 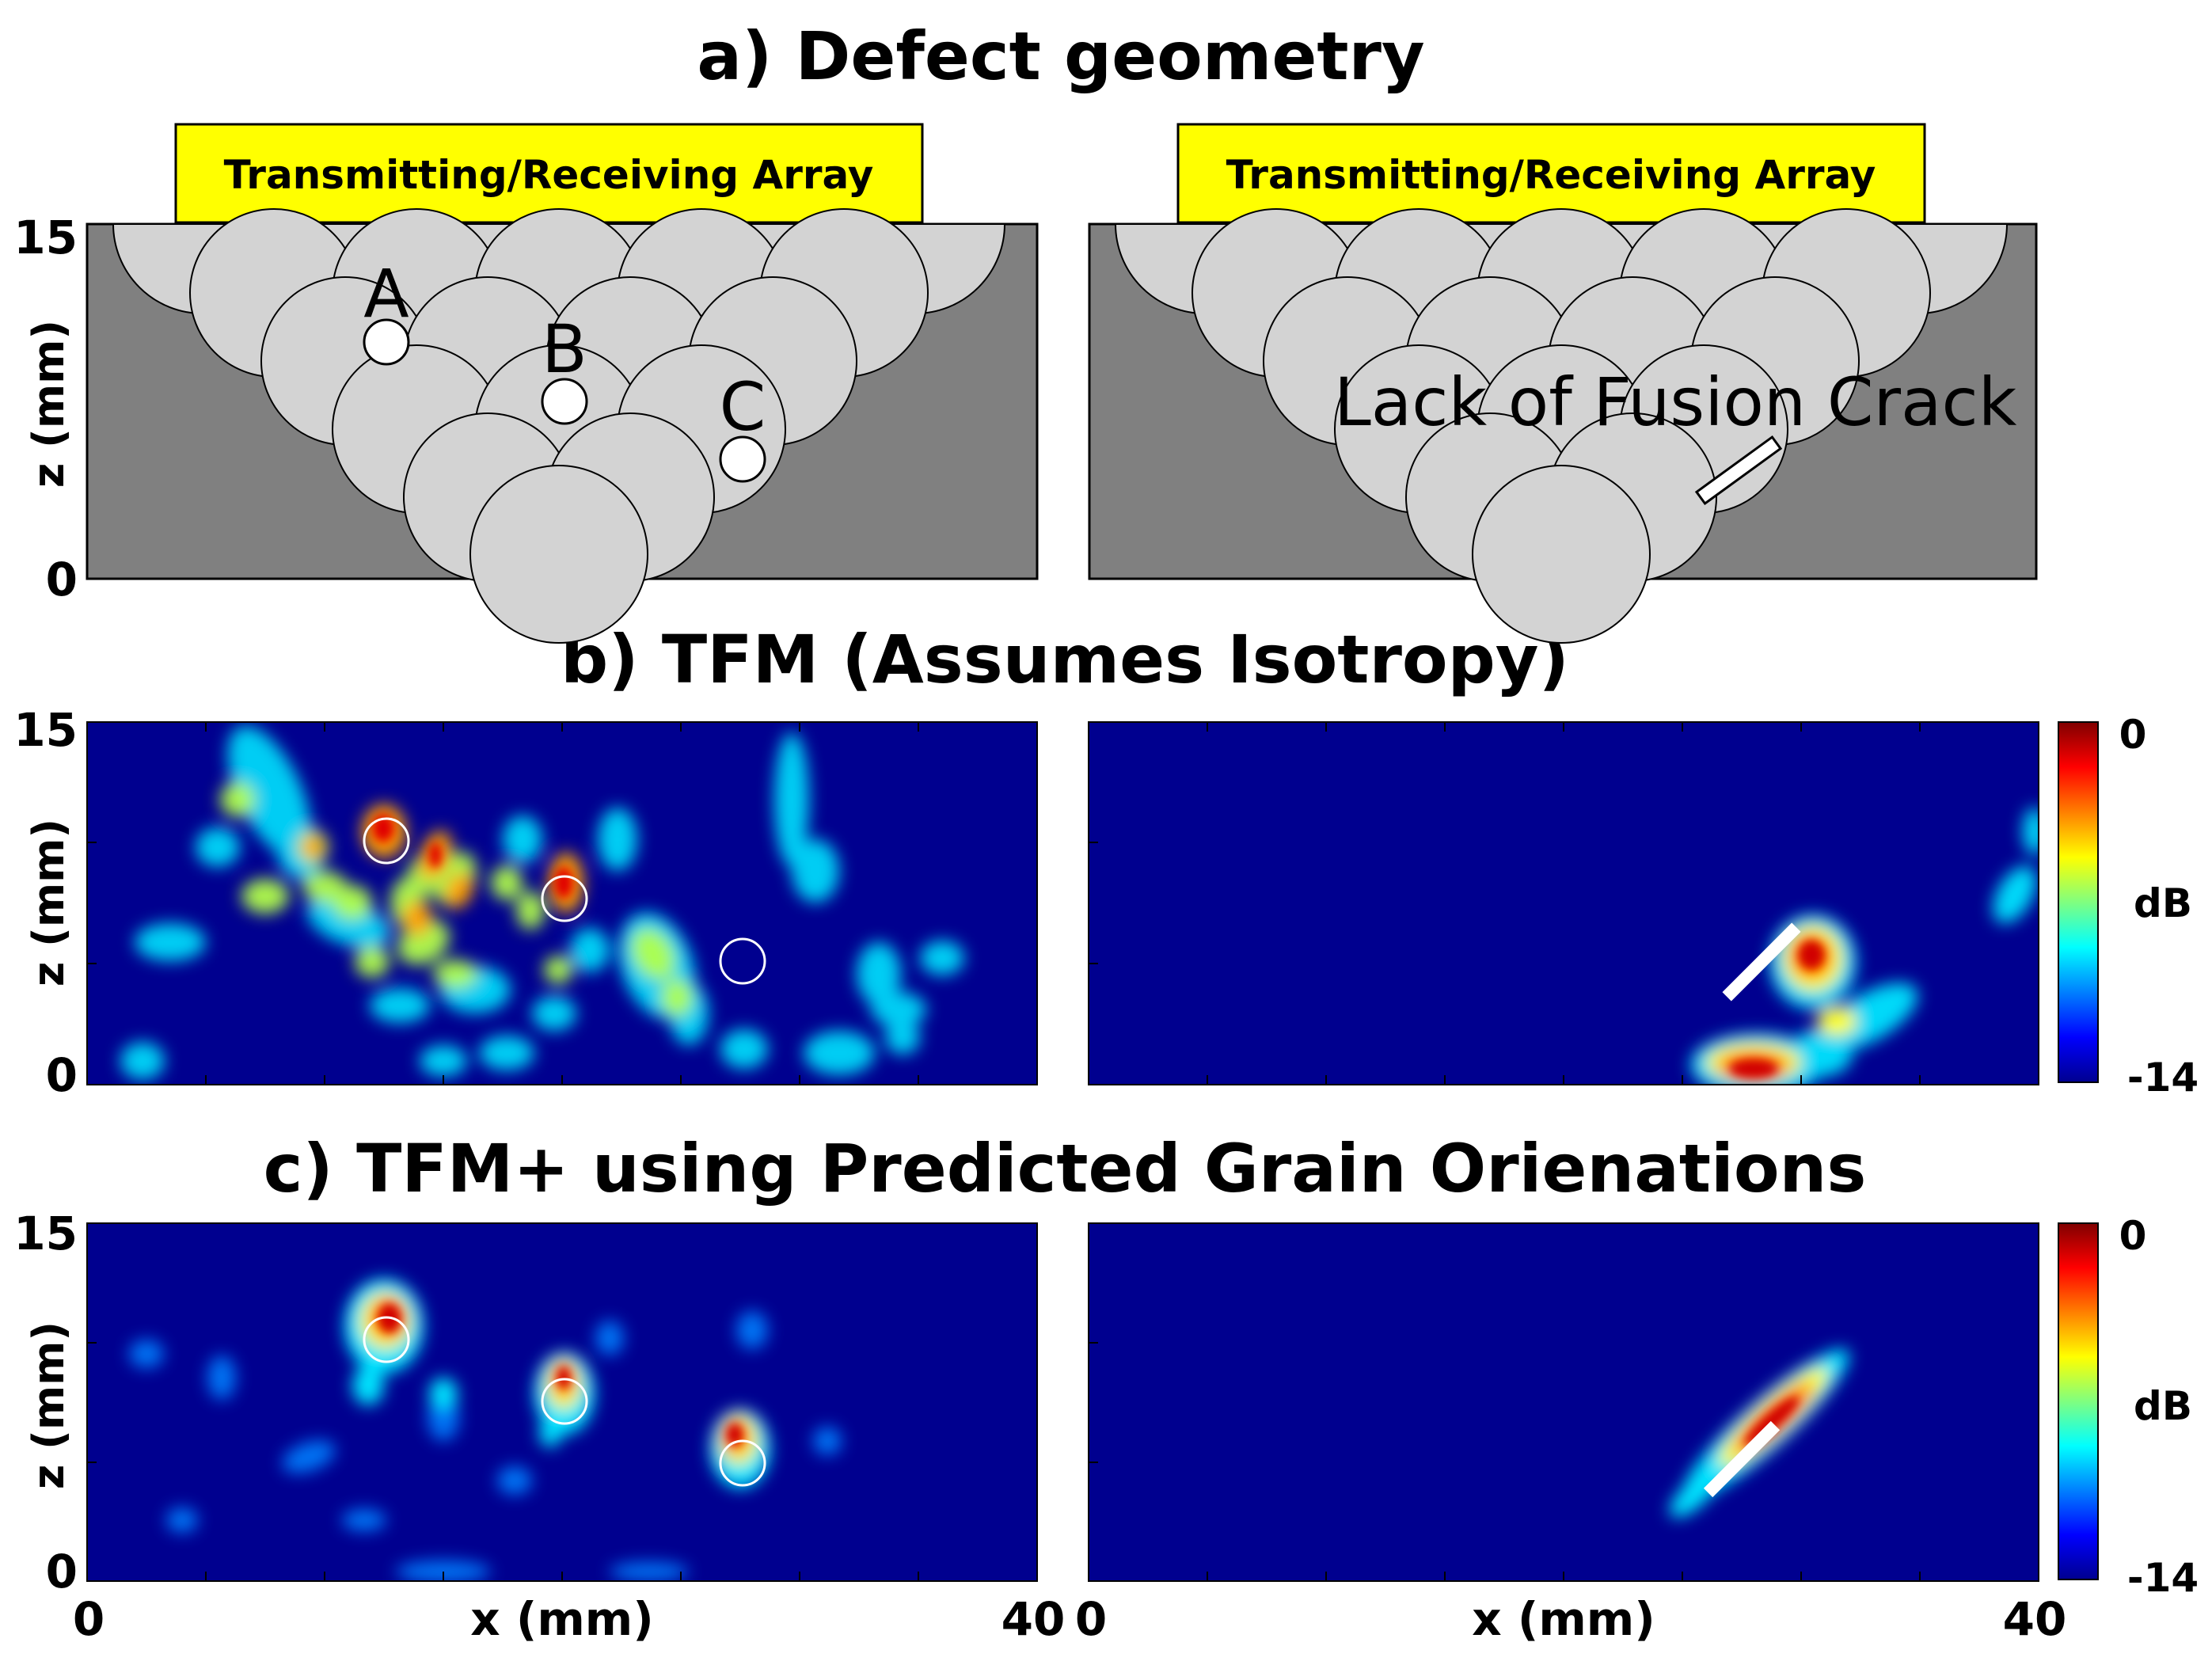 What do you see at coordinates (1675, 402) in the screenshot?
I see `crack-label: Lack of Fusion Crack` at bounding box center [1675, 402].